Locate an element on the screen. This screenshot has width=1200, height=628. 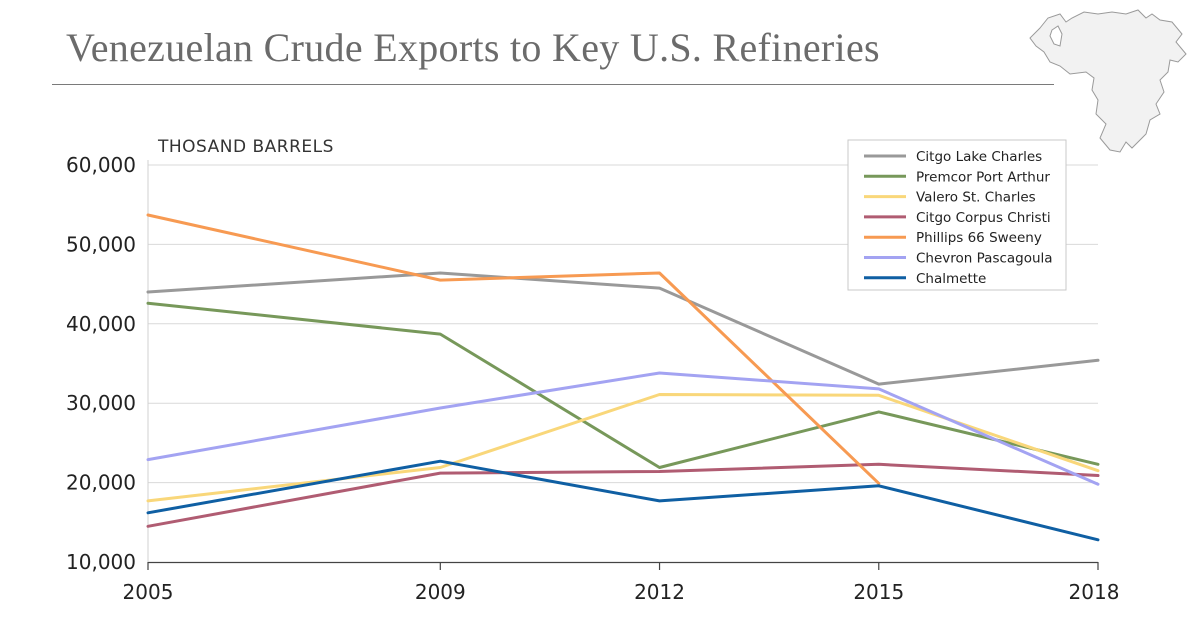
x-tick-label: 2009 is located at coordinates (440, 592).